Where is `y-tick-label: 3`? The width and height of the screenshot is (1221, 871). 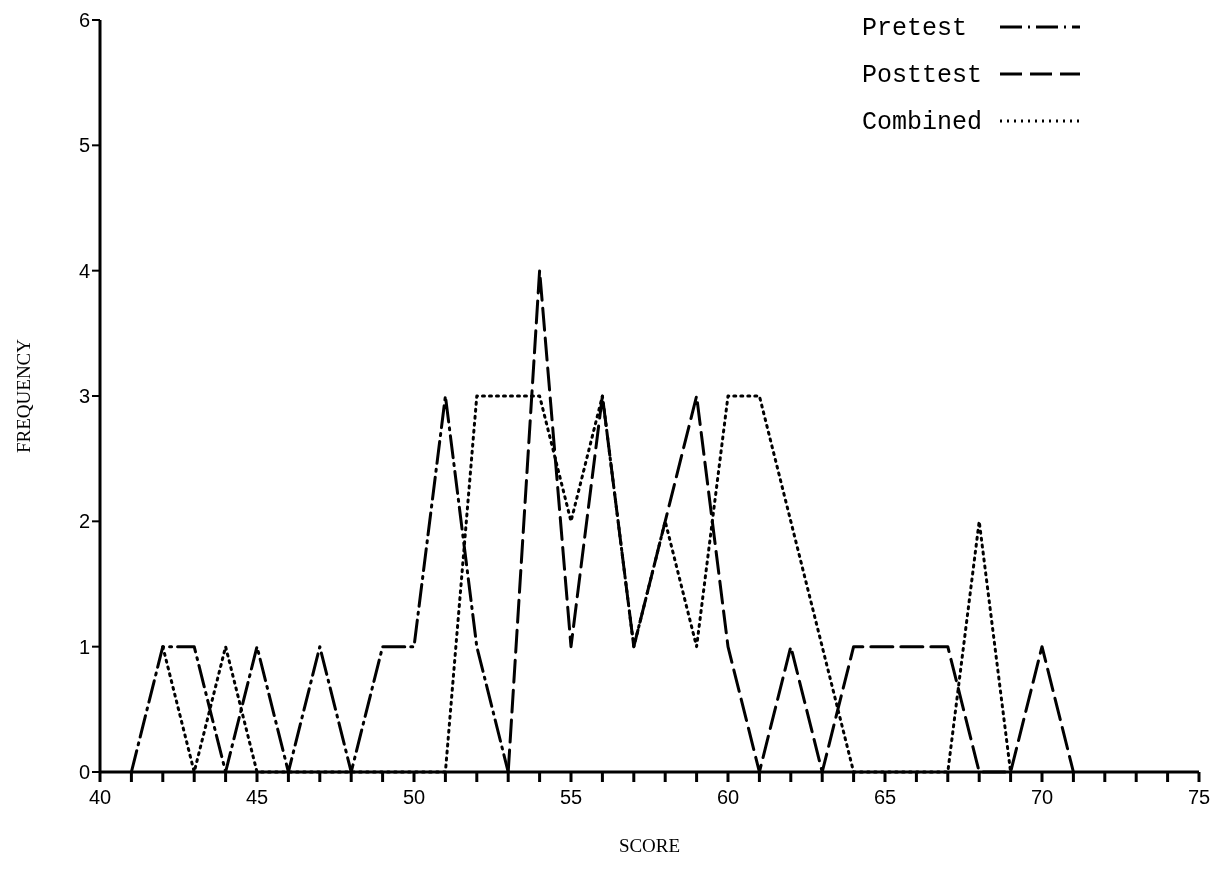
y-tick-label: 3 is located at coordinates (84, 396).